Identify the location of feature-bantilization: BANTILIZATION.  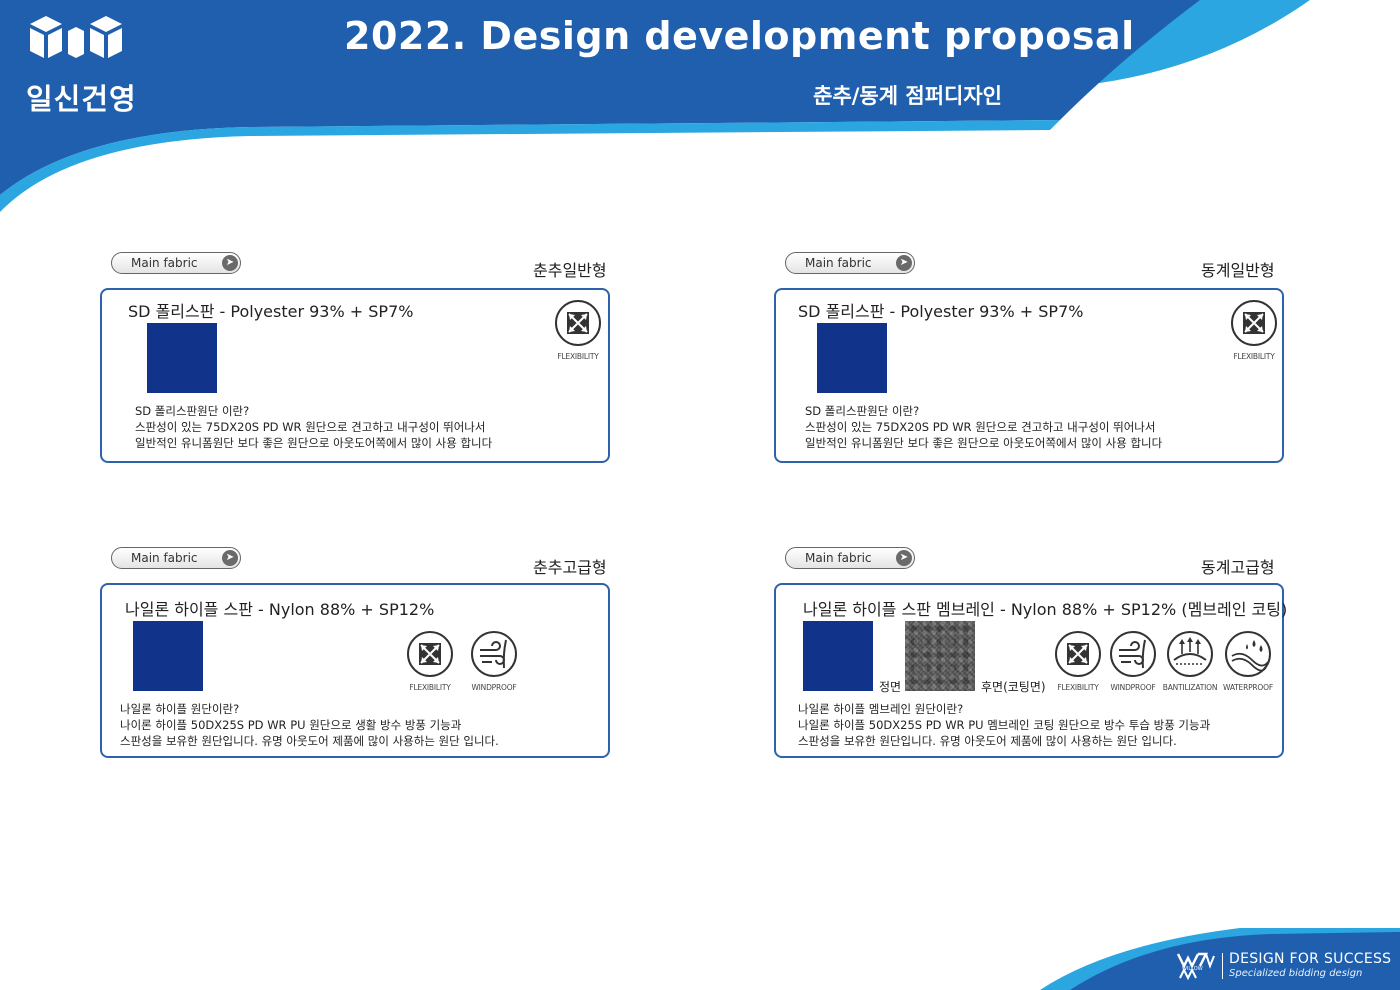
(1190, 661).